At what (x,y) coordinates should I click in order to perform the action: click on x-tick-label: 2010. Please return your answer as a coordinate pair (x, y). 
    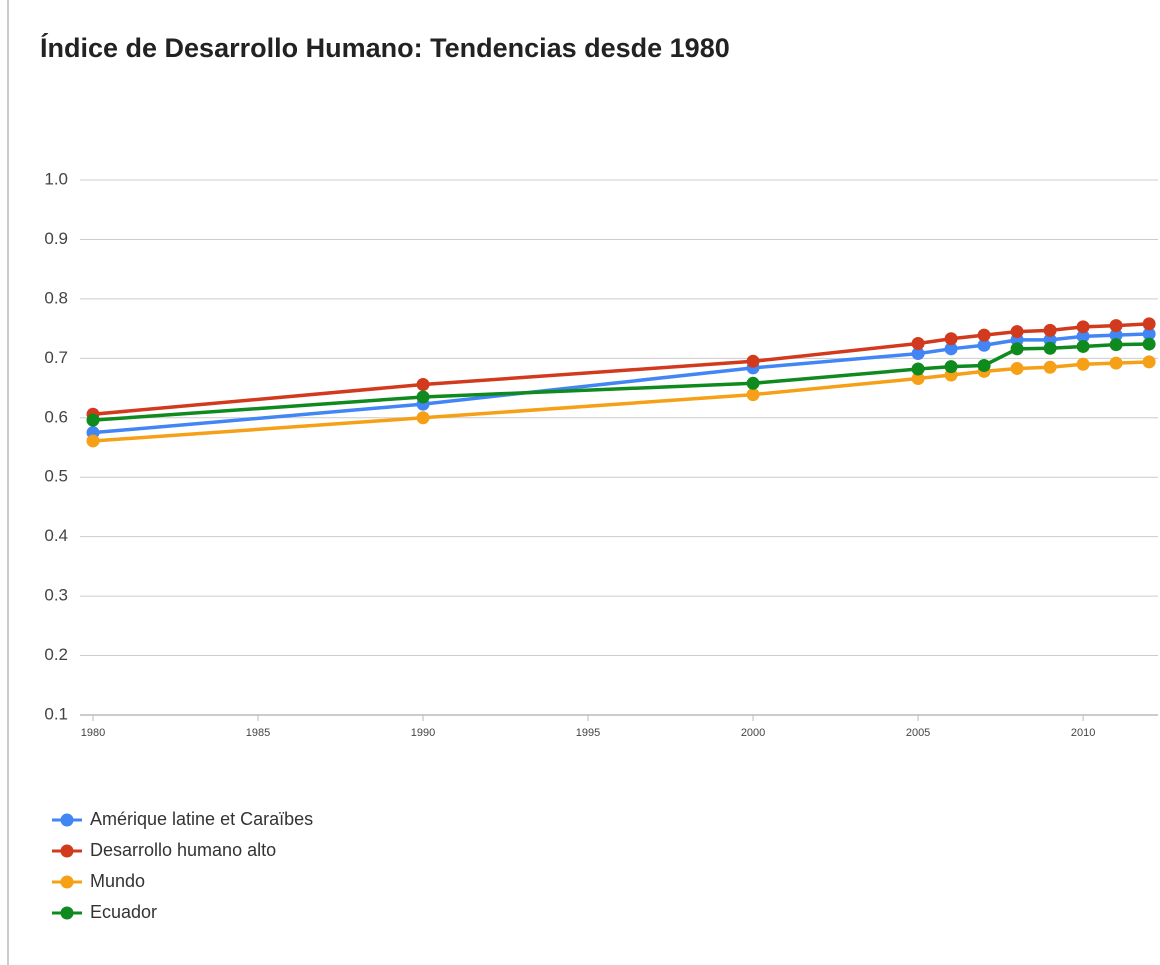
    Looking at the image, I should click on (1083, 733).